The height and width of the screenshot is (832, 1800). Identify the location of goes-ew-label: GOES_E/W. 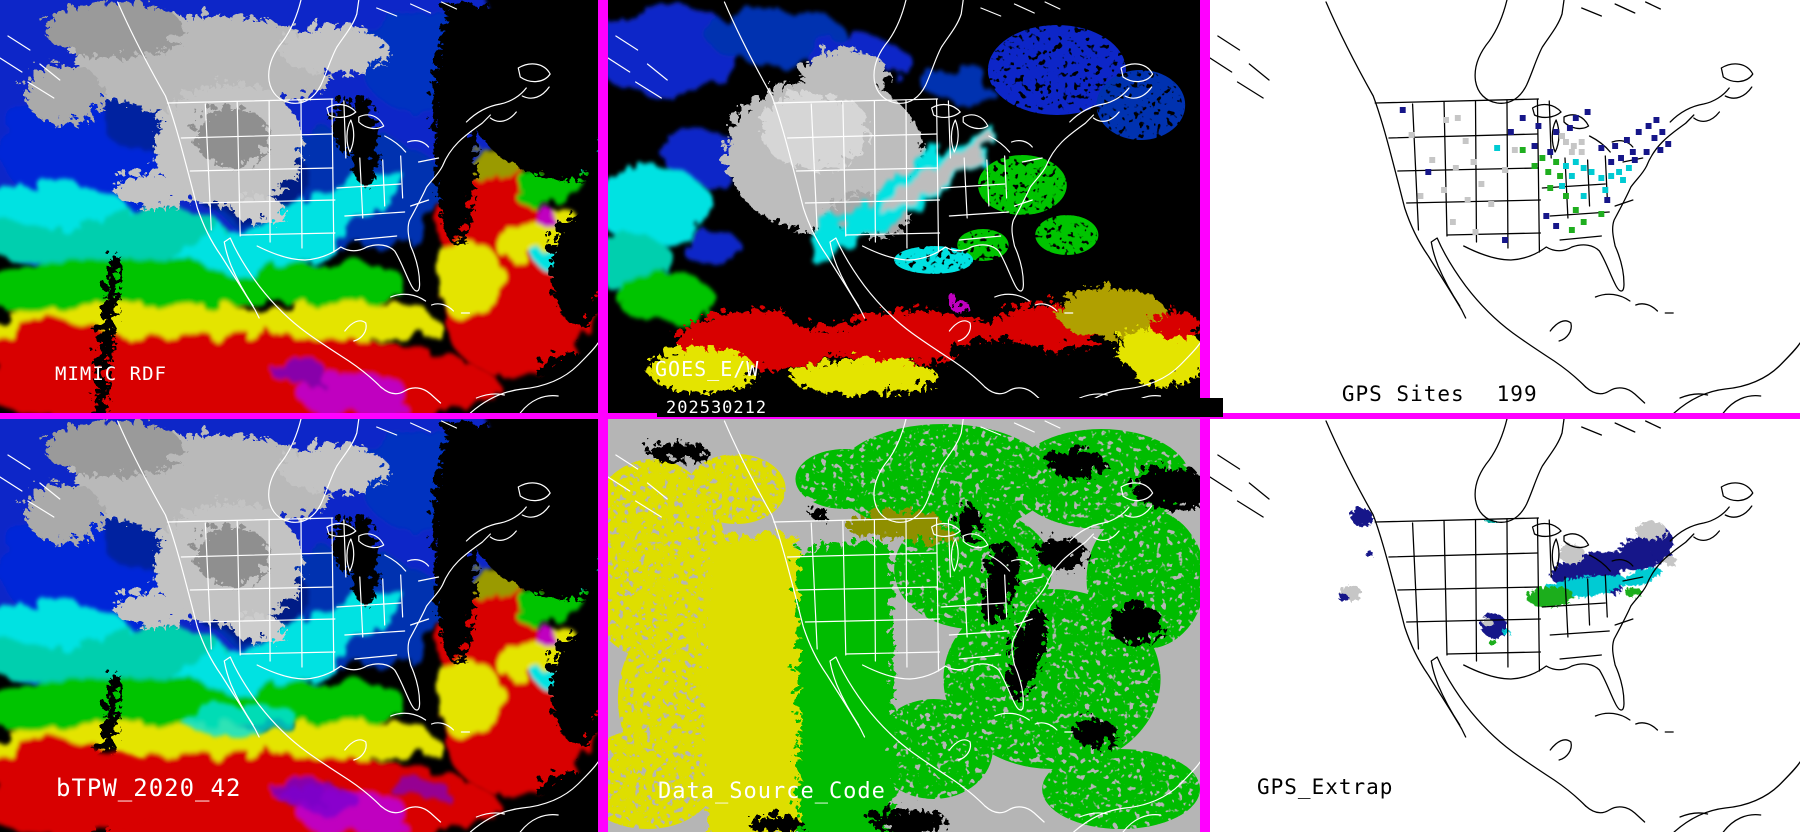
(707, 369).